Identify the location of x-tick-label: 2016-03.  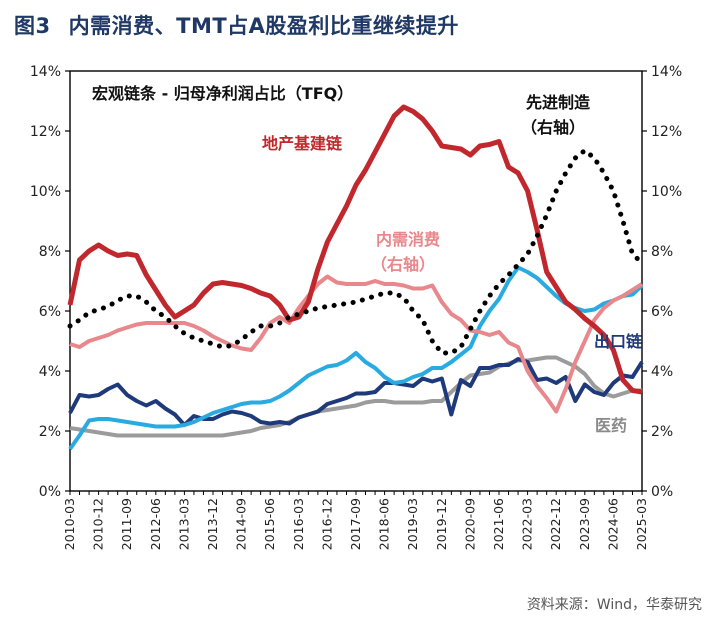
(298, 524).